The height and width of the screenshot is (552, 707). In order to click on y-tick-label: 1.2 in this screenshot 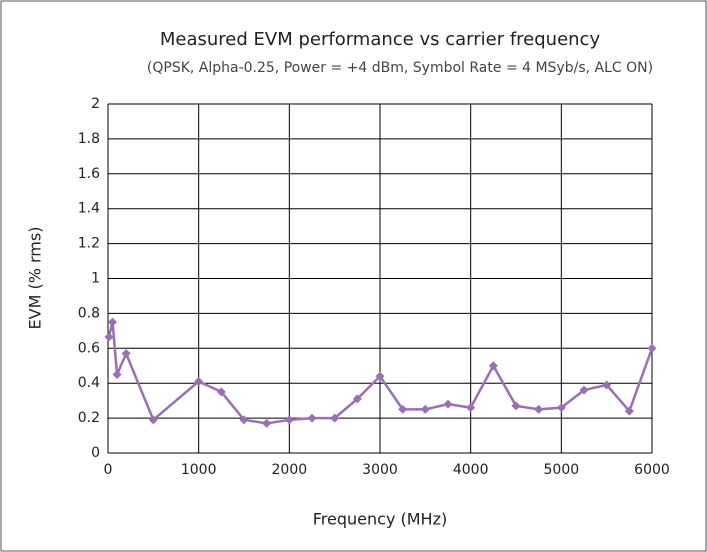, I will do `click(89, 244)`.